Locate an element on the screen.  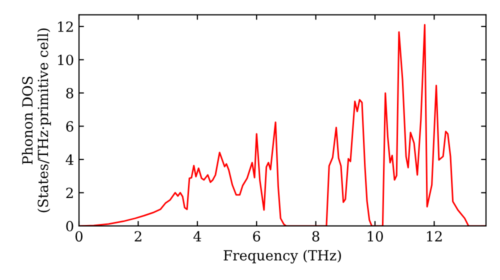
x-tick-label: 0 is located at coordinates (78, 236).